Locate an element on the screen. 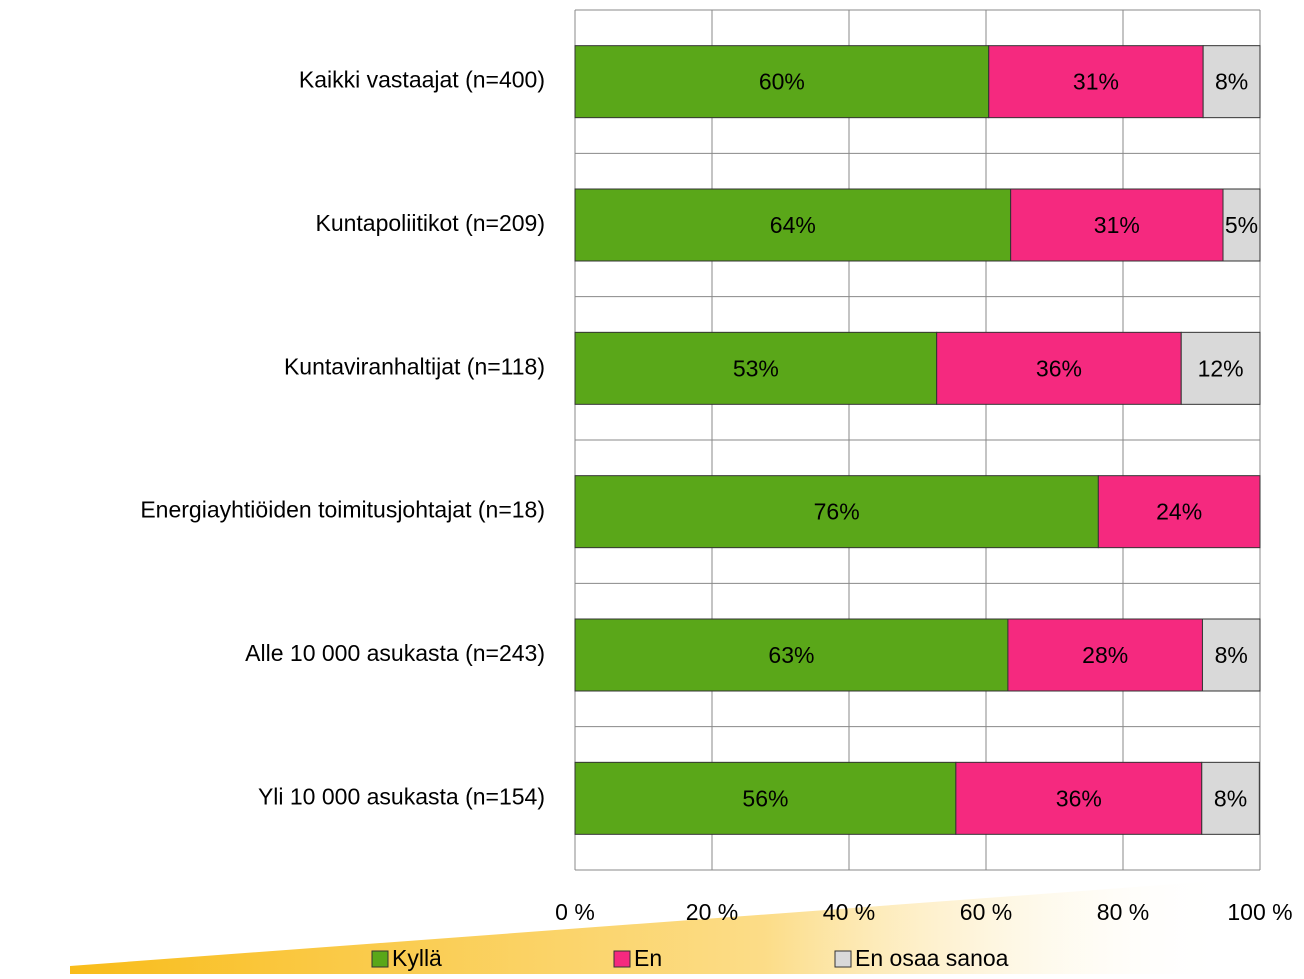 The width and height of the screenshot is (1304, 979). legend-label: En osaa sanoa is located at coordinates (932, 958).